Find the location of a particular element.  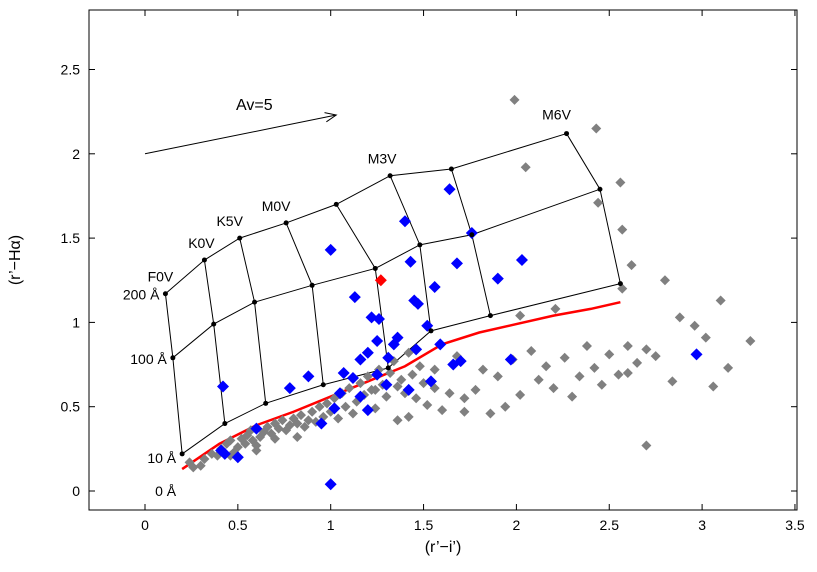

x-tick-label: 1 is located at coordinates (331, 525).